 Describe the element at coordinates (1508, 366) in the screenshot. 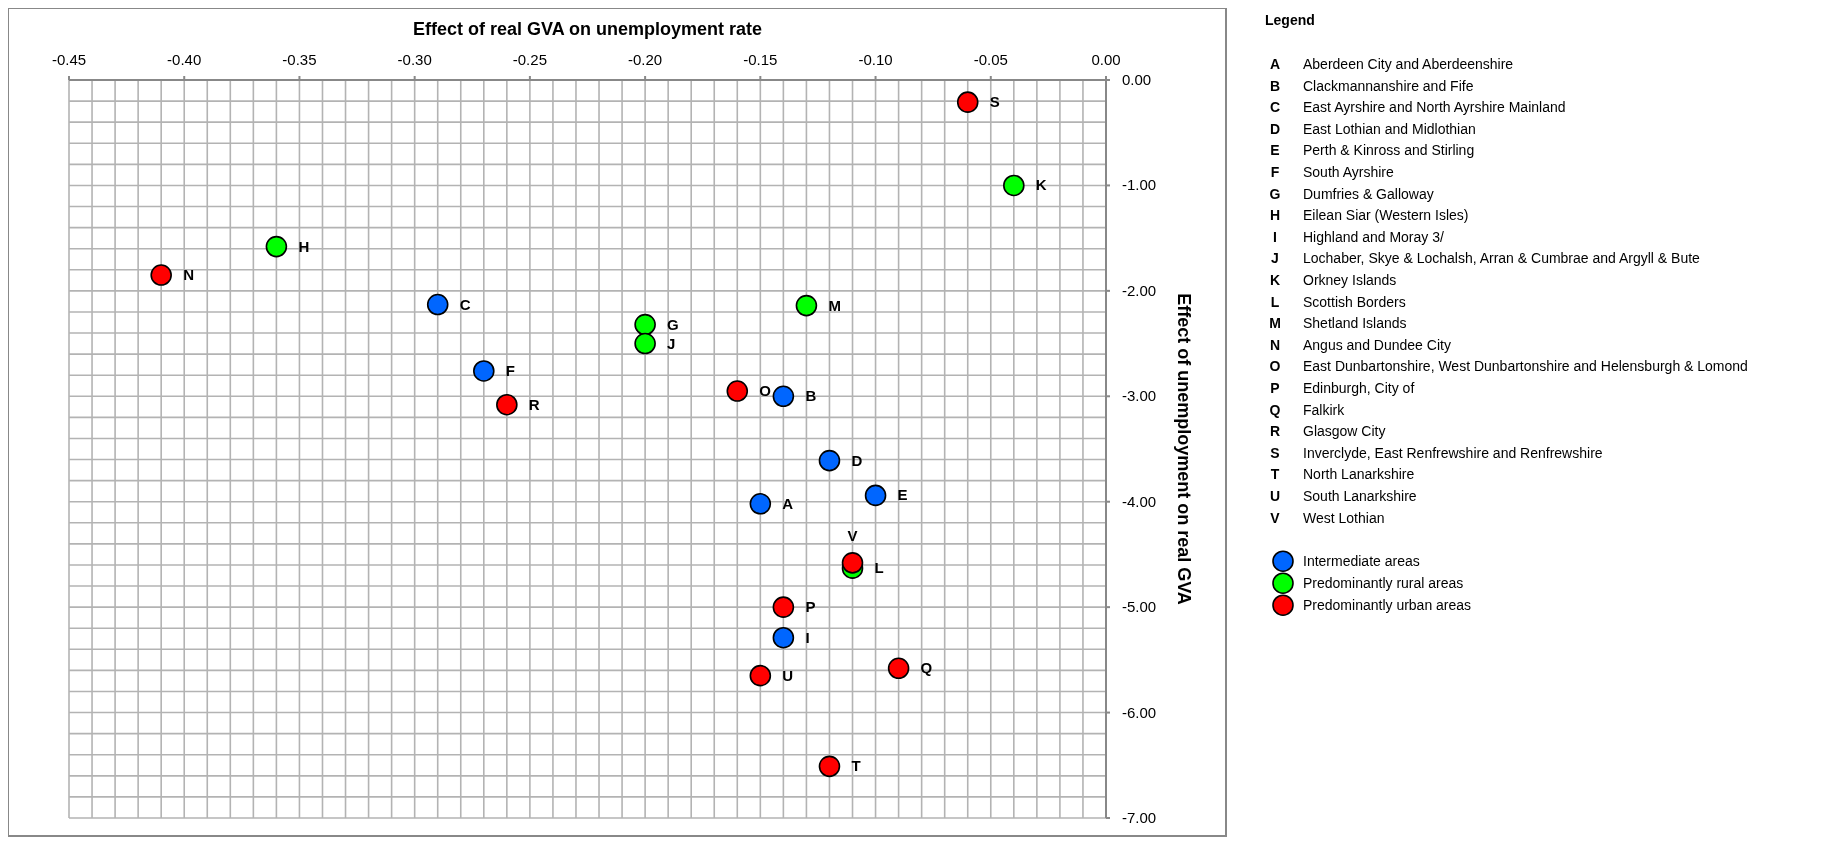

I see `text: O East Dunbartonshire, West Dunbartonshire and Helensburgh & Lomond` at that location.